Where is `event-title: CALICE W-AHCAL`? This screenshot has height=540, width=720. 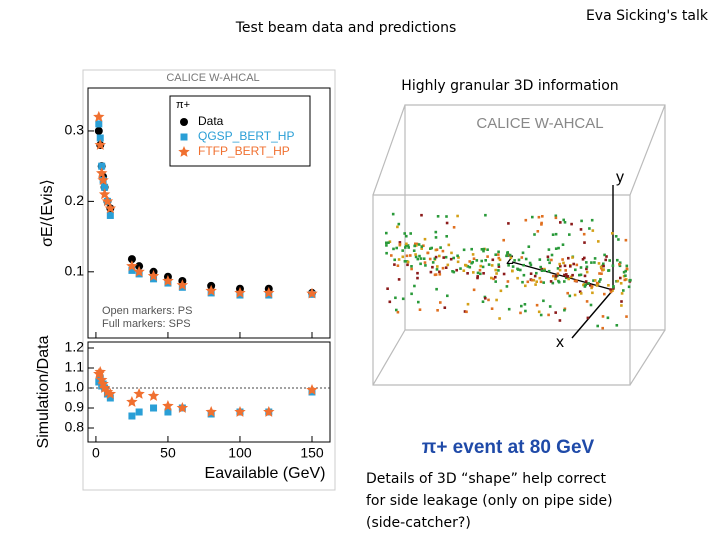
event-title: CALICE W-AHCAL is located at coordinates (539, 123).